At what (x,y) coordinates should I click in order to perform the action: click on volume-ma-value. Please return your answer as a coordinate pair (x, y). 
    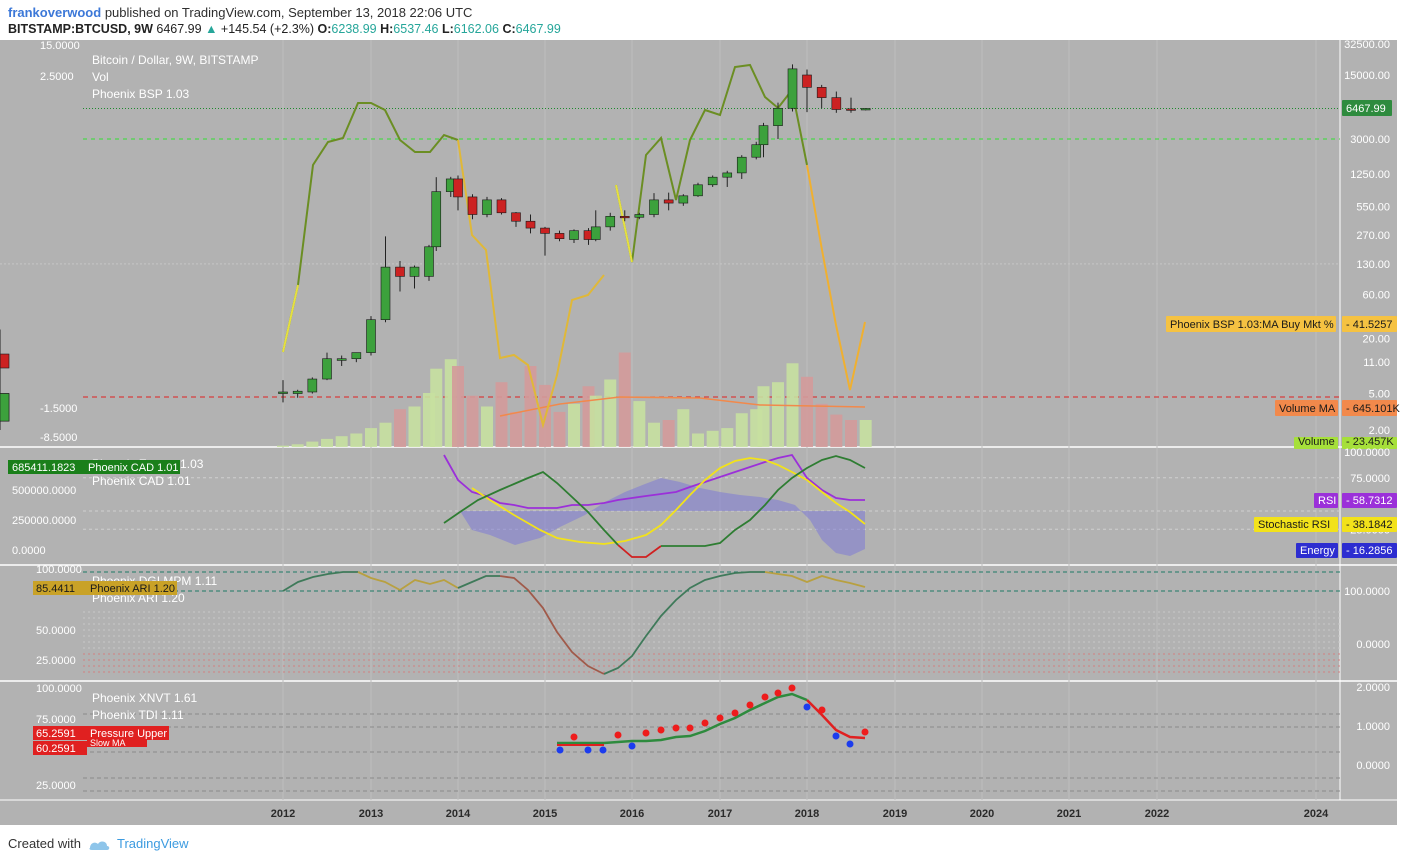
    Looking at the image, I should click on (1369, 408).